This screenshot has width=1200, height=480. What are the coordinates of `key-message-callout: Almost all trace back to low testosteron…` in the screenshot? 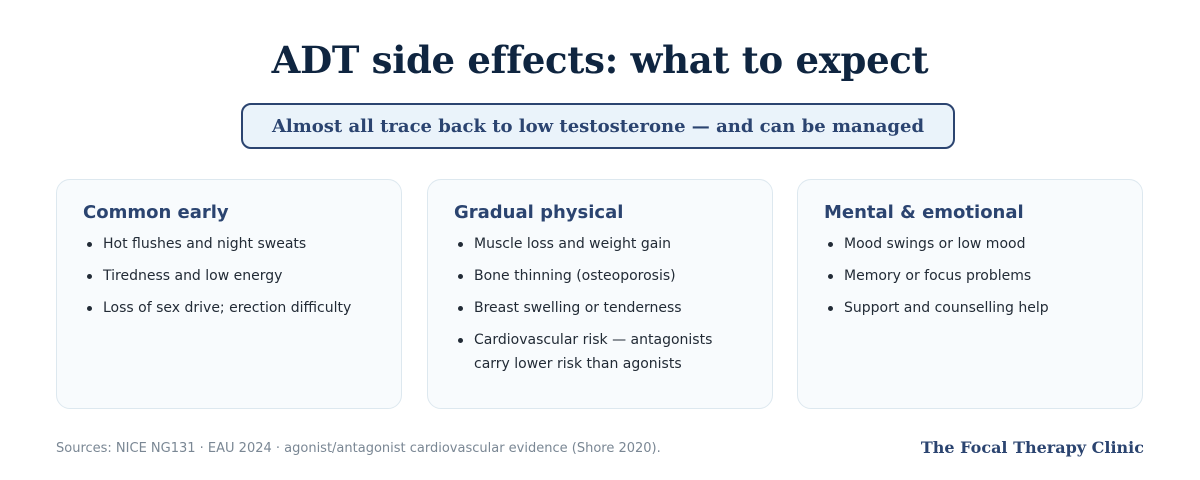 It's located at (598, 126).